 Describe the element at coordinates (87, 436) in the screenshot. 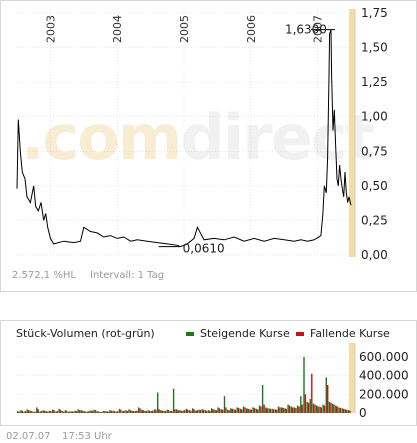

I see `time-label: 17:53 Uhr` at that location.